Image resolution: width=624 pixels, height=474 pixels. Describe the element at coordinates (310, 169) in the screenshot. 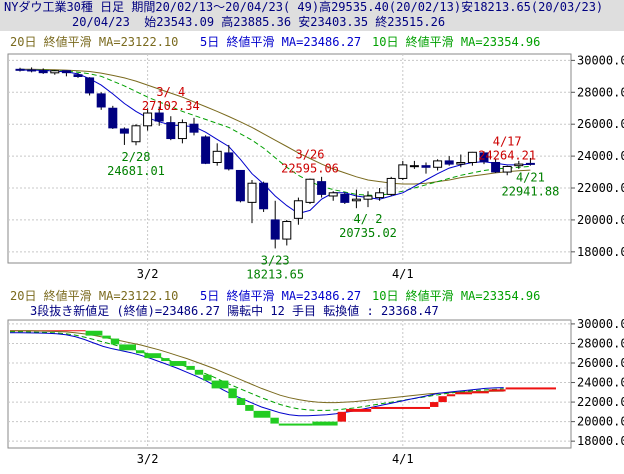

I see `annotation-high-value: 22595.06` at that location.